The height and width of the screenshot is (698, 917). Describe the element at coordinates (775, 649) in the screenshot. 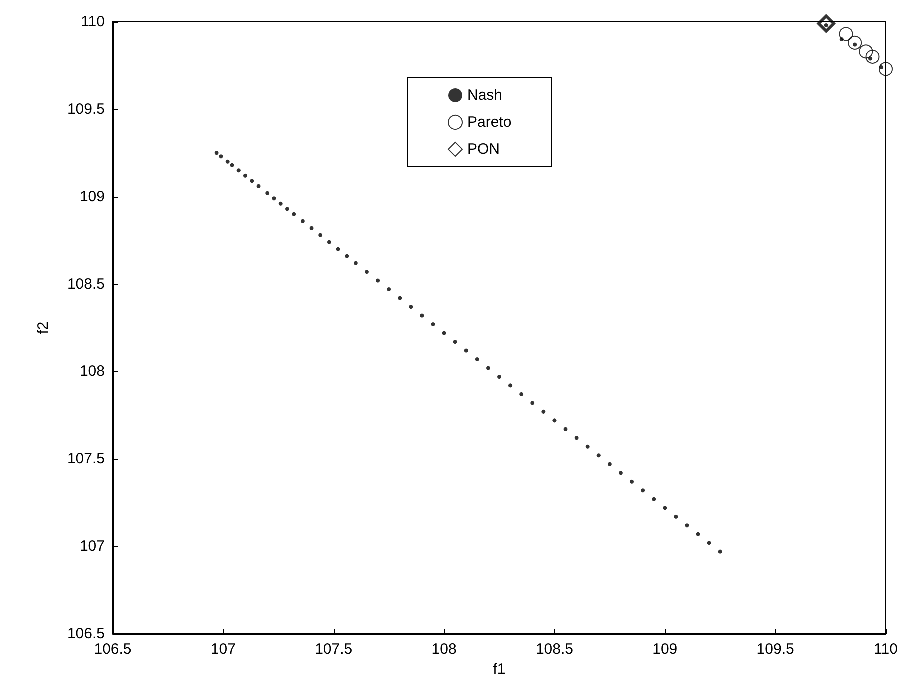

I see `x-tick-label: 109.5` at that location.